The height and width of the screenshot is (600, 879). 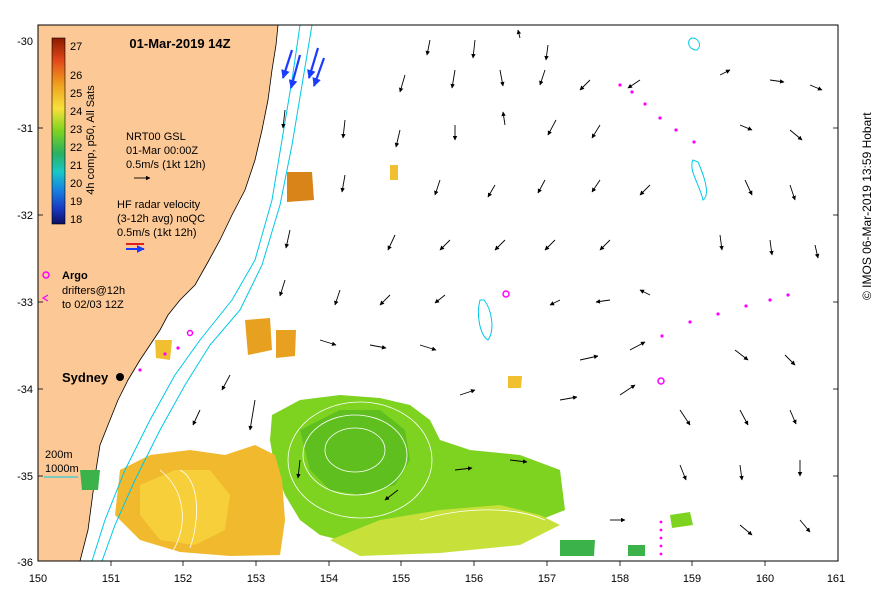 I want to click on y-tick: -33, so click(x=25, y=303).